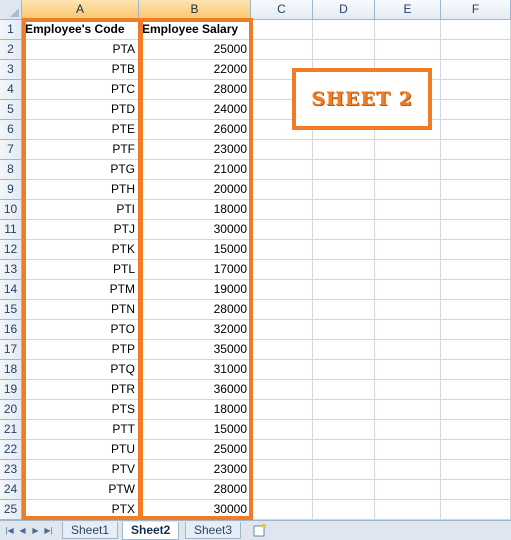 This screenshot has width=511, height=540. I want to click on cell-employee-salary: 18000, so click(195, 210).